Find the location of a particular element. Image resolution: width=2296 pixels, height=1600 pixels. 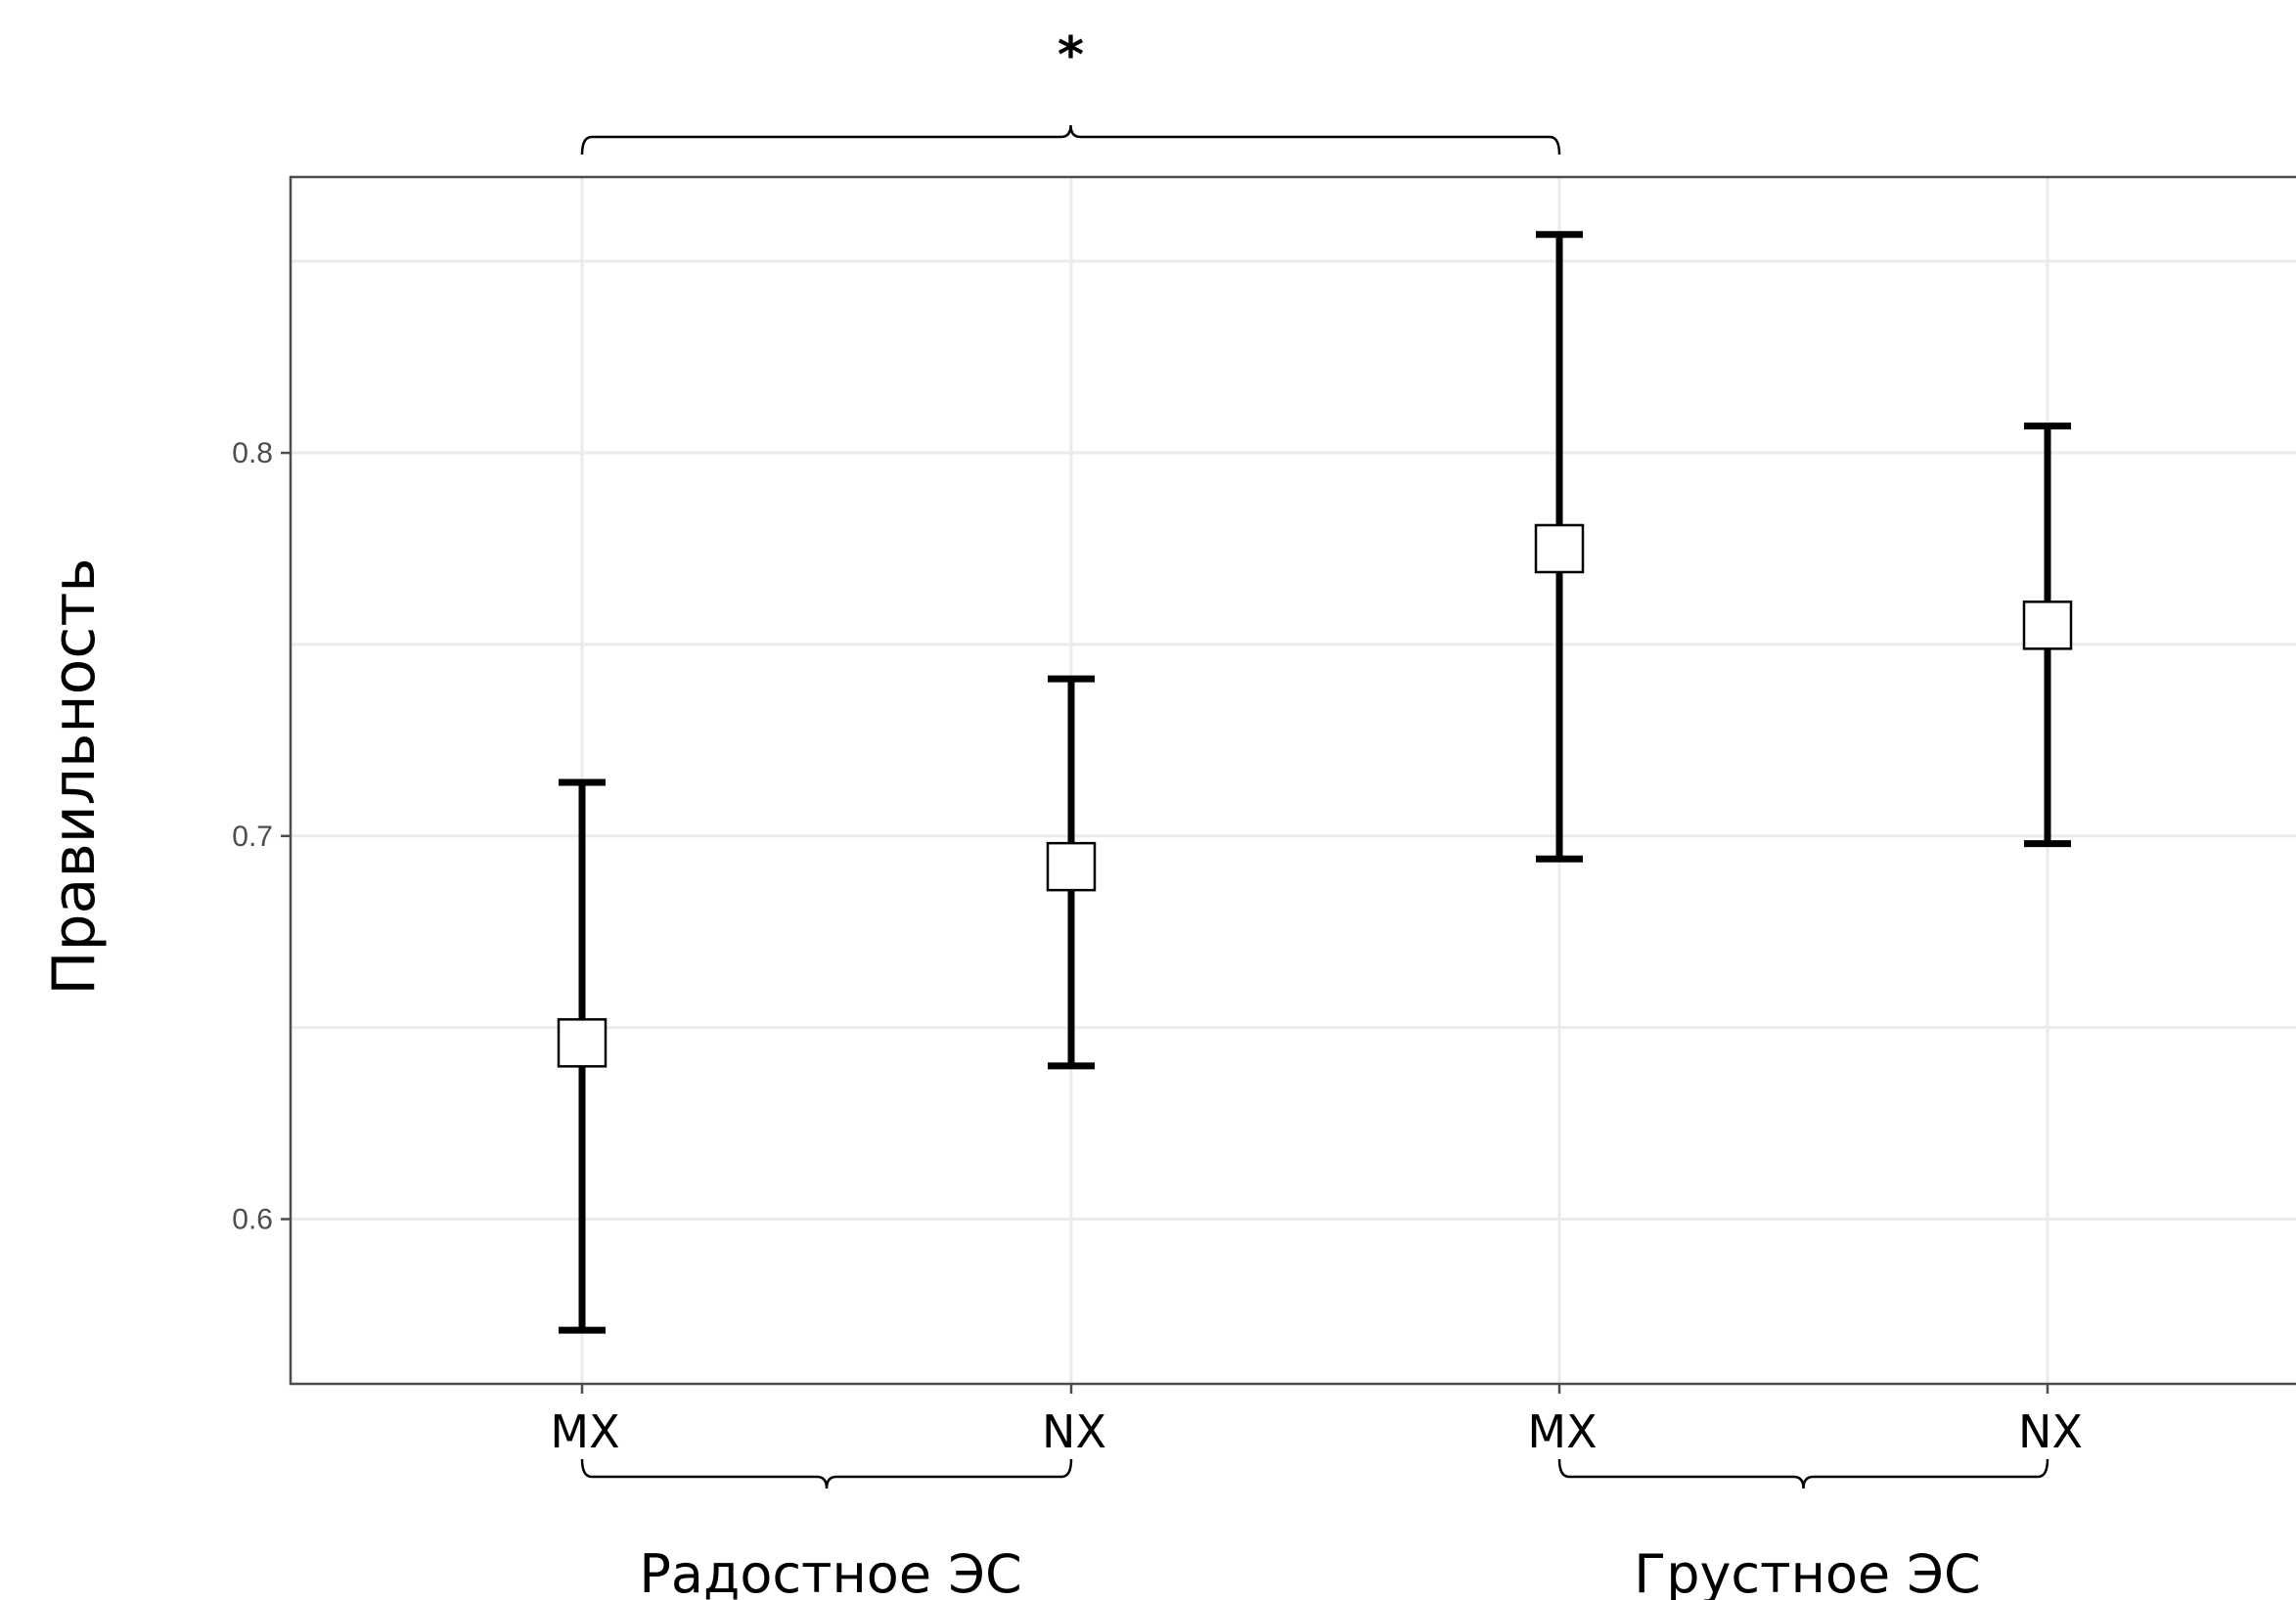

x-axis: MX NX MX NX is located at coordinates (1317, 1421).